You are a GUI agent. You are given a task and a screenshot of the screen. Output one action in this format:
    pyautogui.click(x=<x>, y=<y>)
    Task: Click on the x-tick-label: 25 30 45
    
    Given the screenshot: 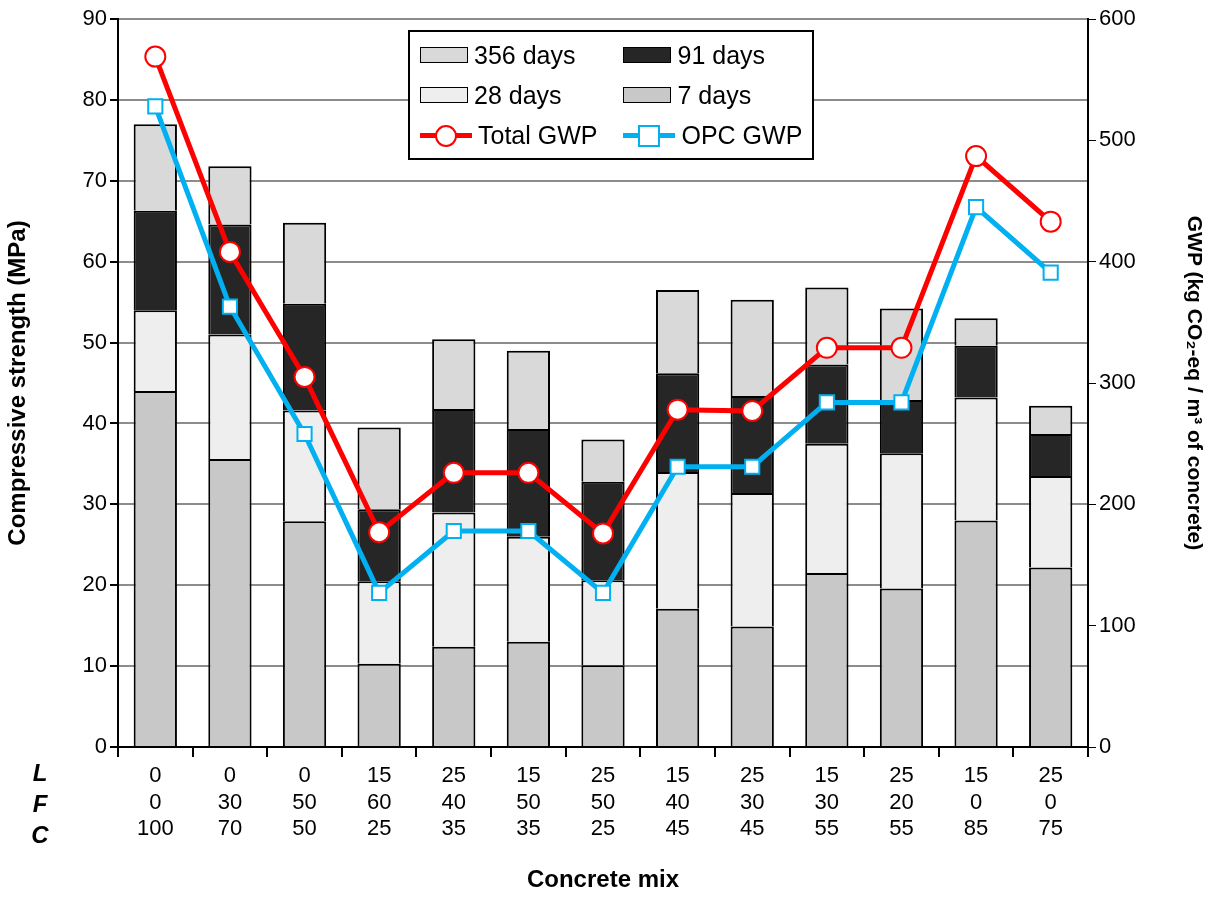 What is the action you would take?
    pyautogui.click(x=752, y=801)
    